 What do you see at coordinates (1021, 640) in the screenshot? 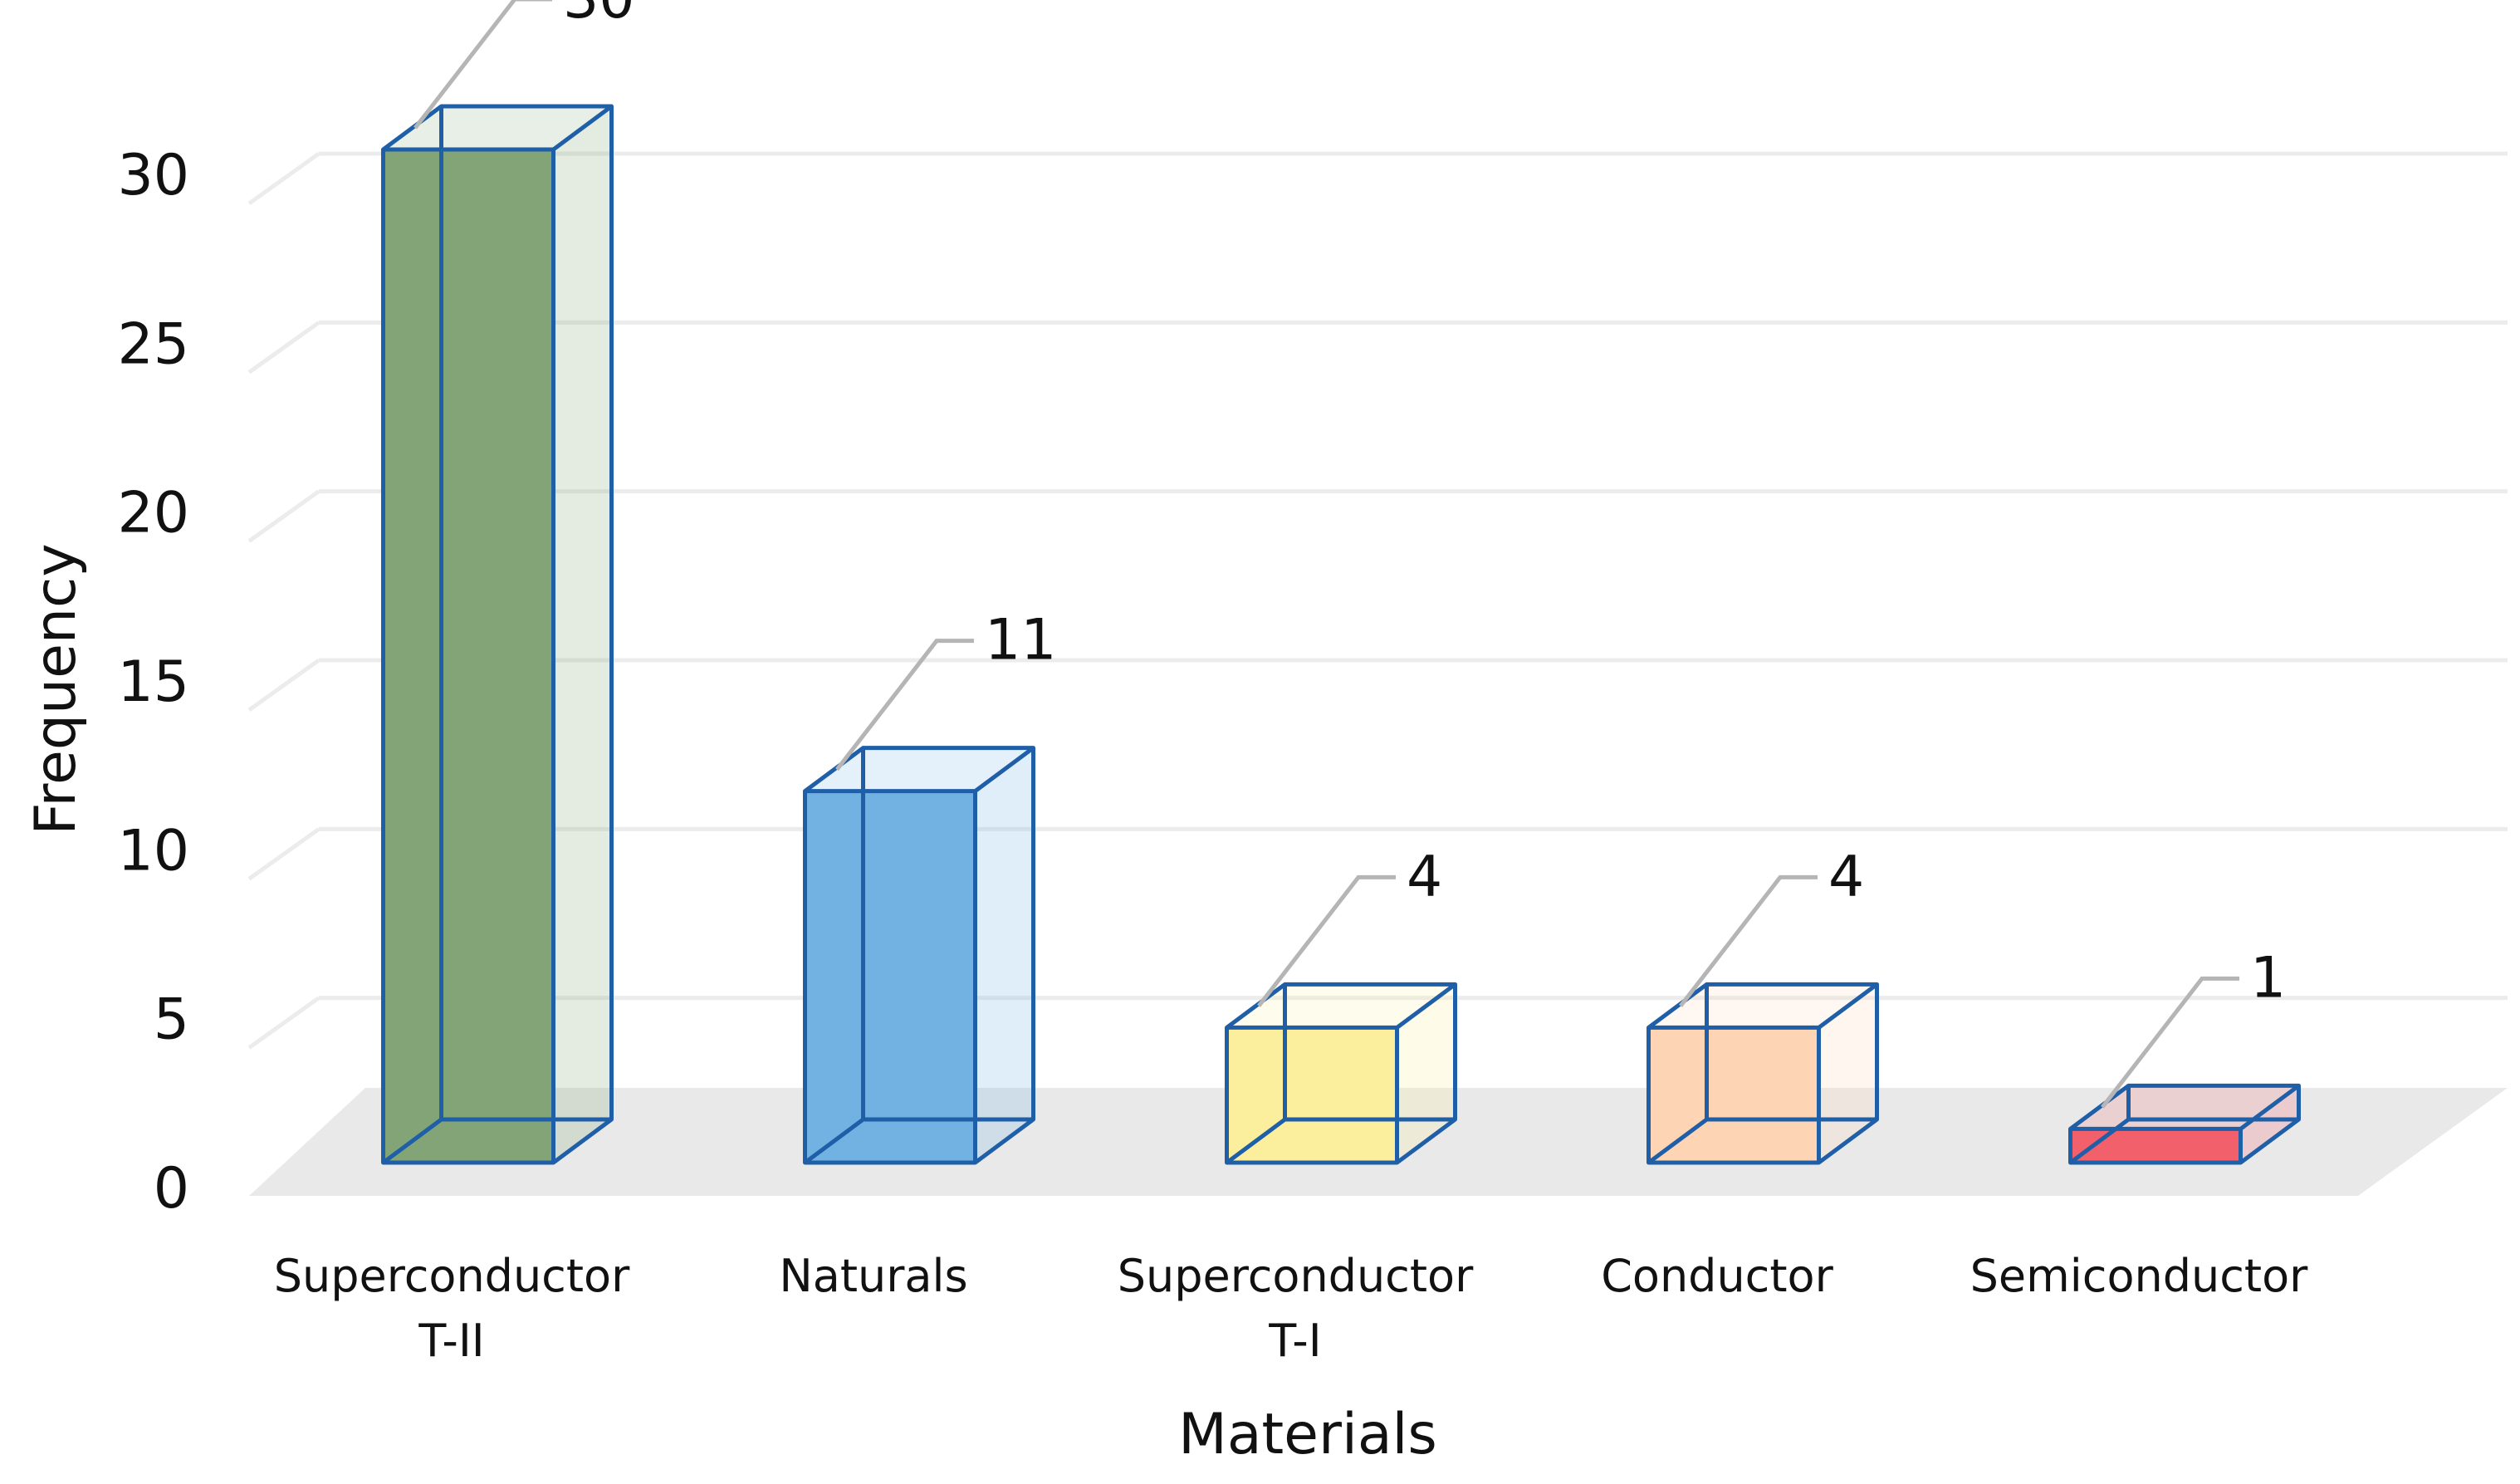
I see `data-label: 11` at bounding box center [1021, 640].